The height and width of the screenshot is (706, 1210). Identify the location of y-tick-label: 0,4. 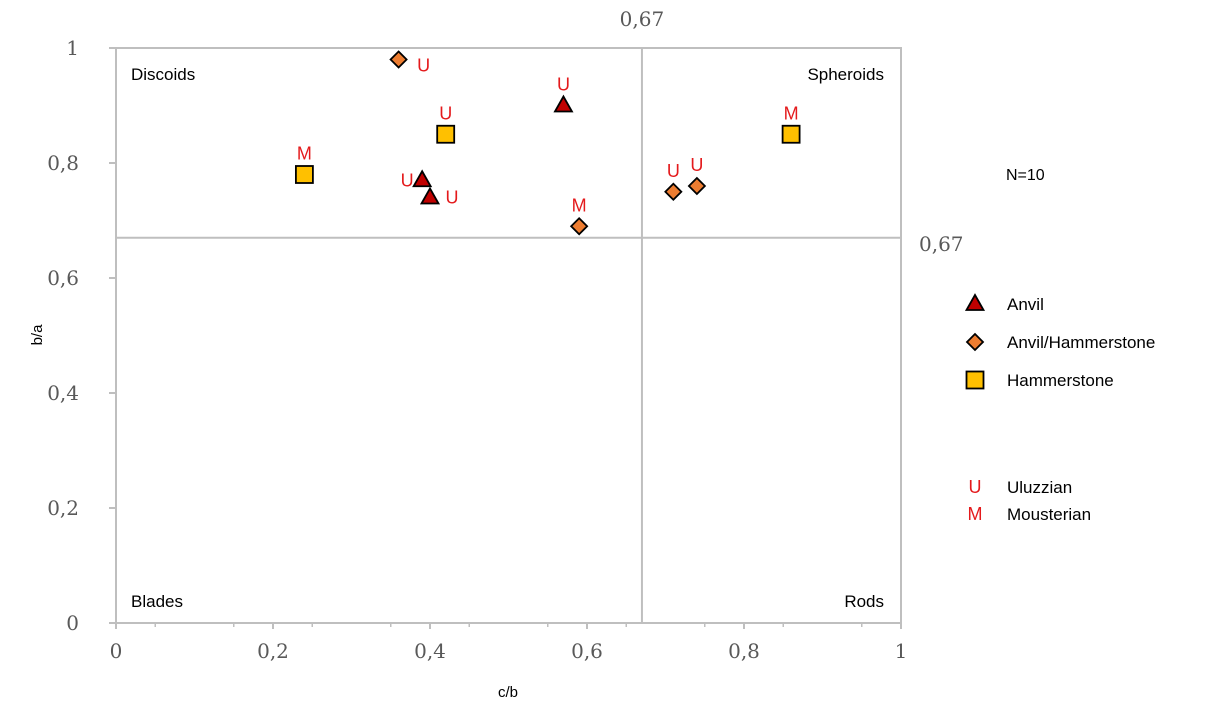
(63, 393).